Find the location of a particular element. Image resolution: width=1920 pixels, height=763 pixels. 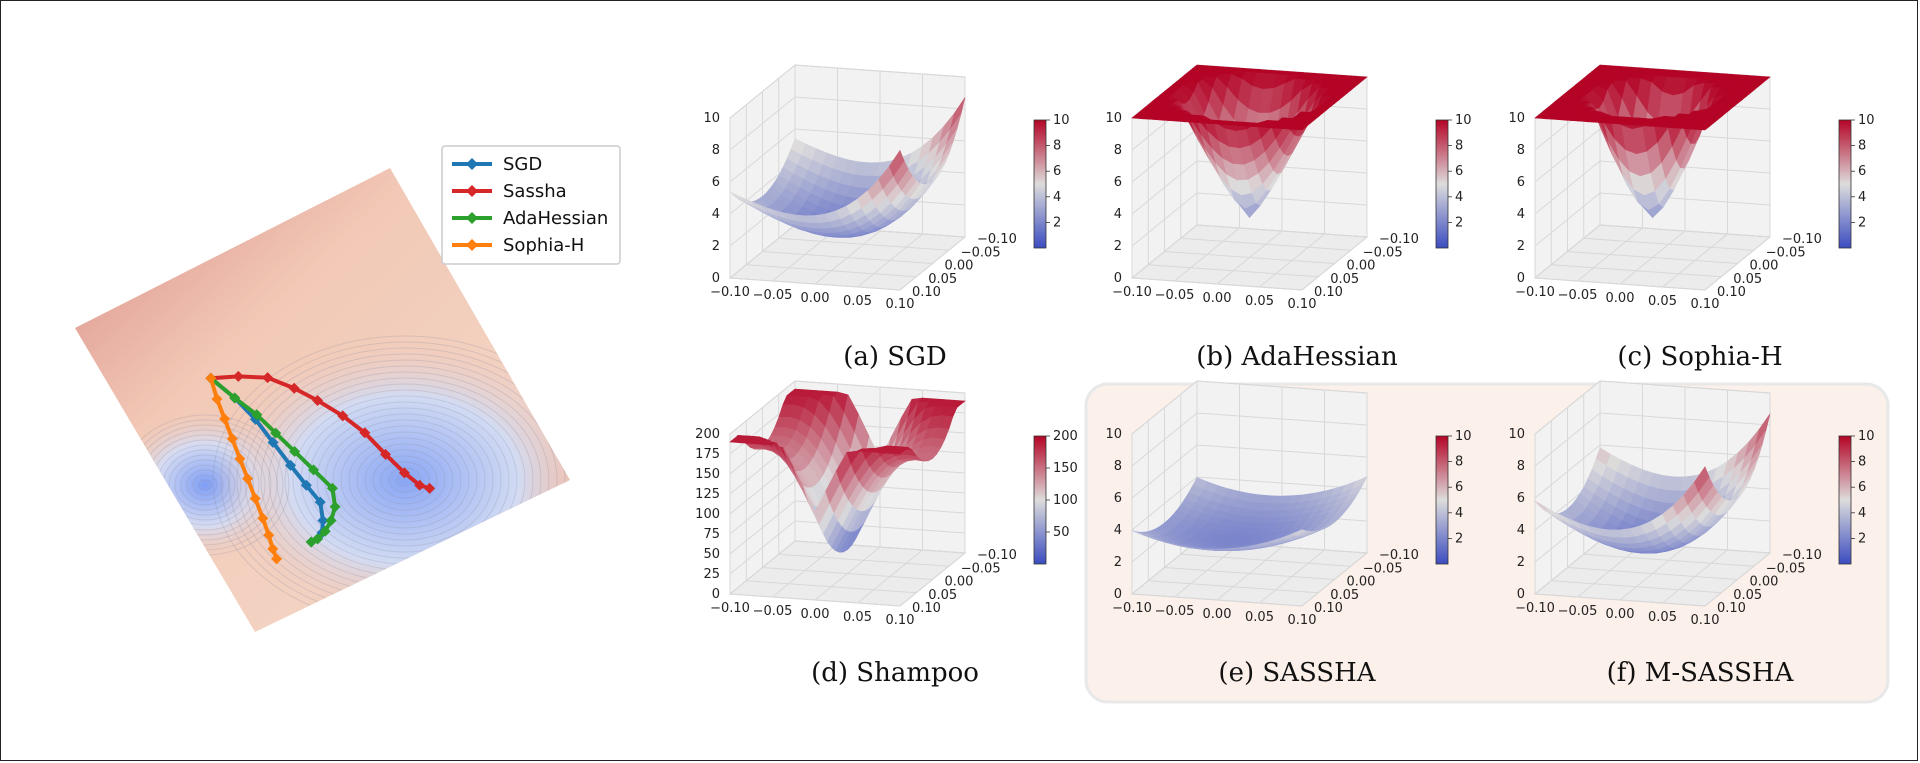

x-tick-label: 0.00 is located at coordinates (1620, 298).